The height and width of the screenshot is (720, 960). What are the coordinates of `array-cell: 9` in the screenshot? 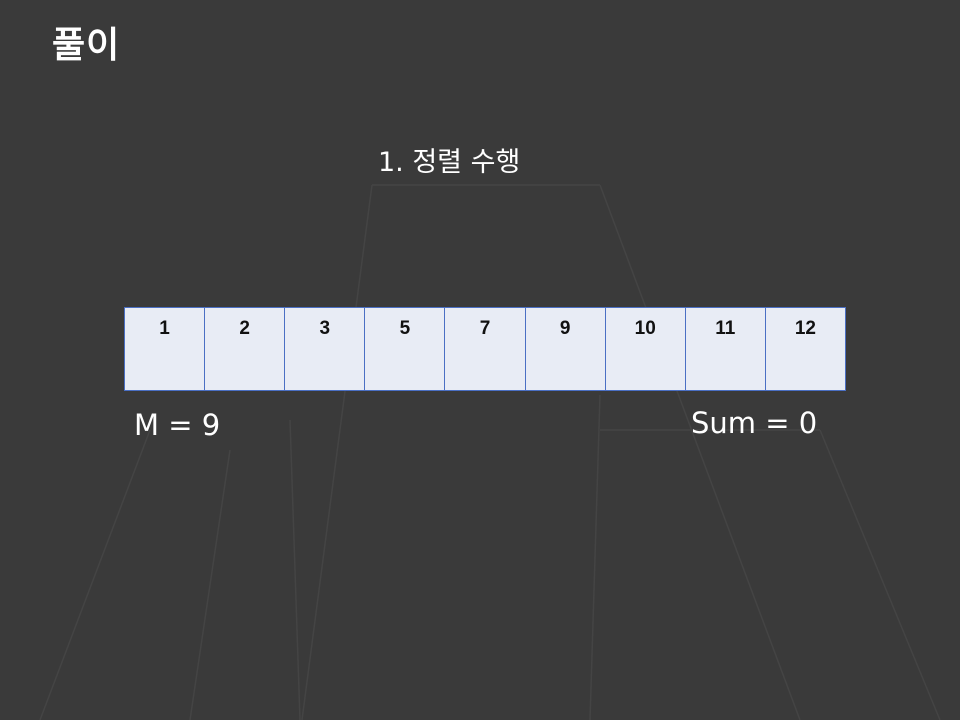 It's located at (566, 349).